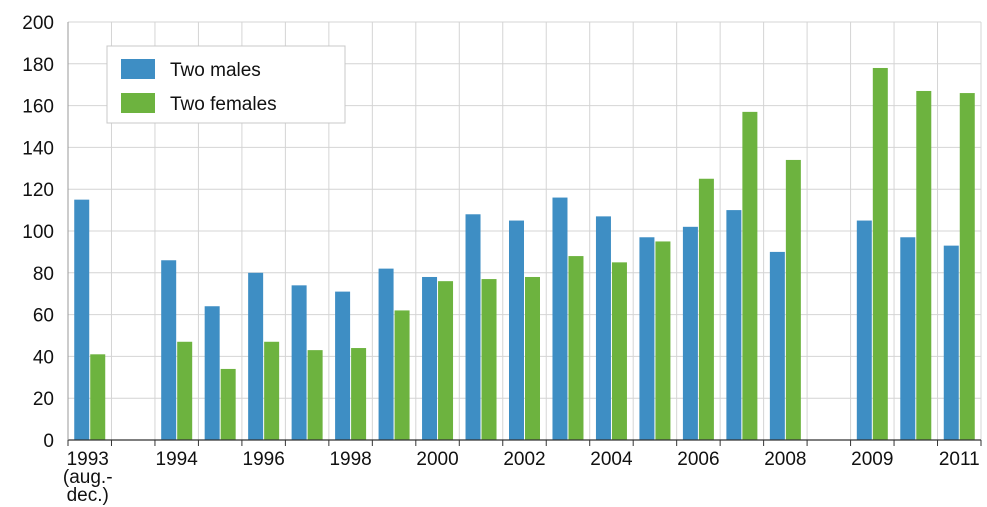  Describe the element at coordinates (43, 399) in the screenshot. I see `y-tick-label: 20` at that location.